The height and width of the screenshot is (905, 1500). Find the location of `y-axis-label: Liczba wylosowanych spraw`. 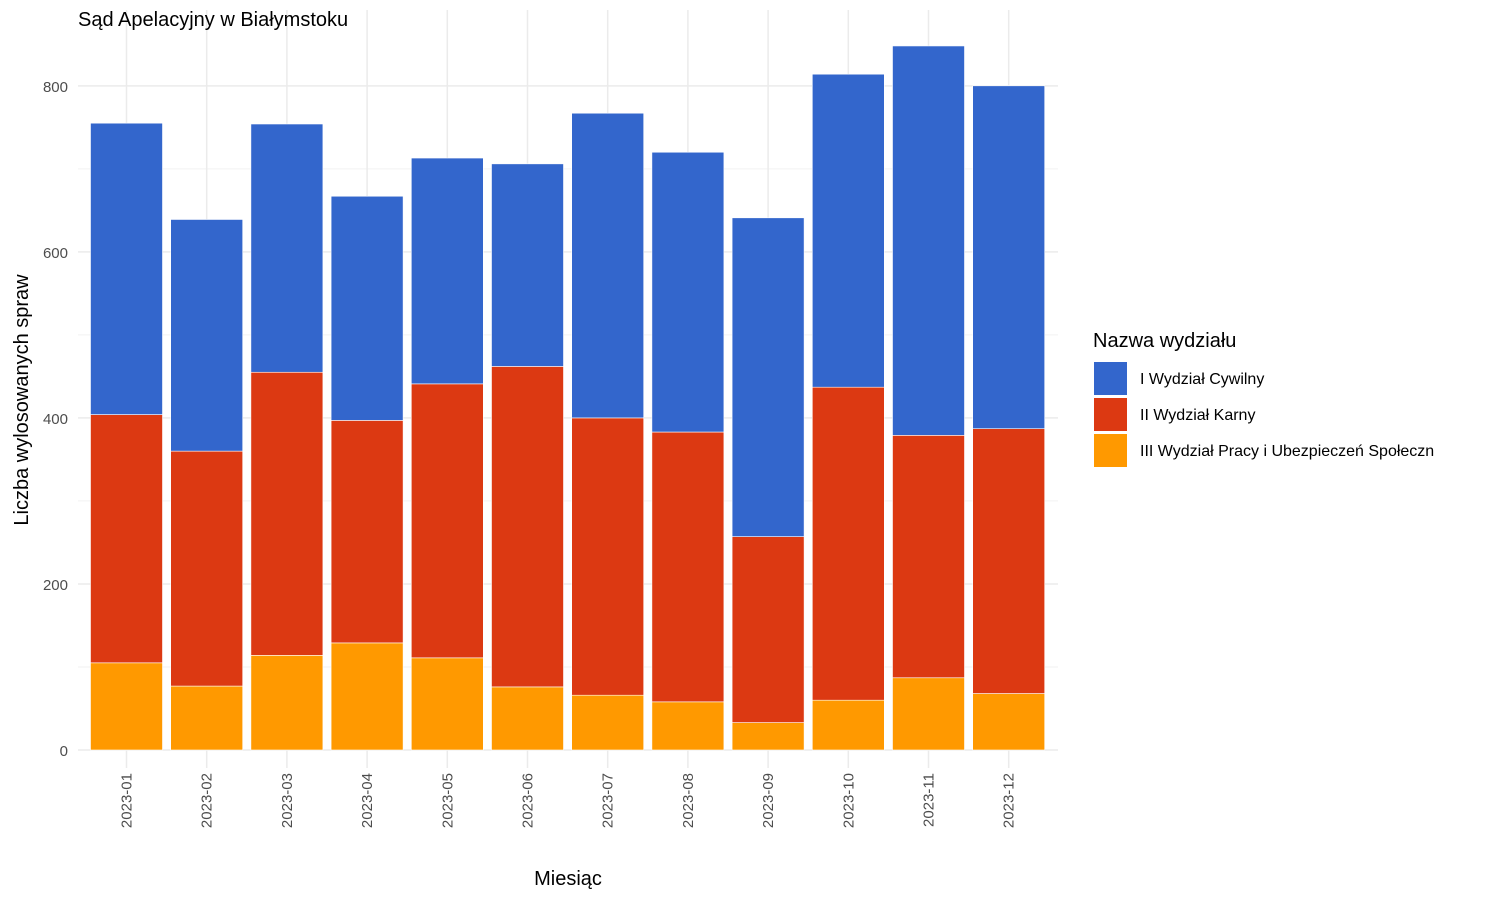

y-axis-label: Liczba wylosowanych spraw is located at coordinates (22, 400).